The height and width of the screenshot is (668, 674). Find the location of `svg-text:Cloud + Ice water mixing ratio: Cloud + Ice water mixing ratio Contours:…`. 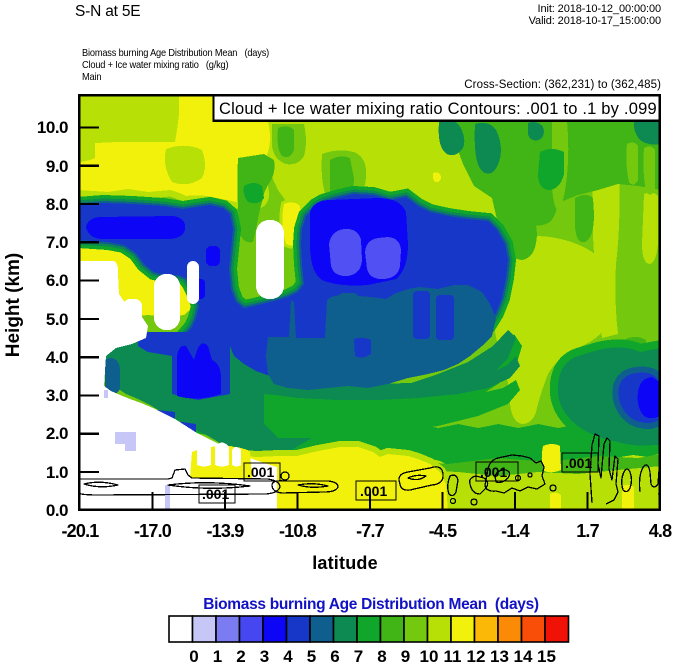

svg-text:Cloud + Ice water mixing ratio: Cloud + Ice water mixing ratio Contours:… is located at coordinates (438, 109).